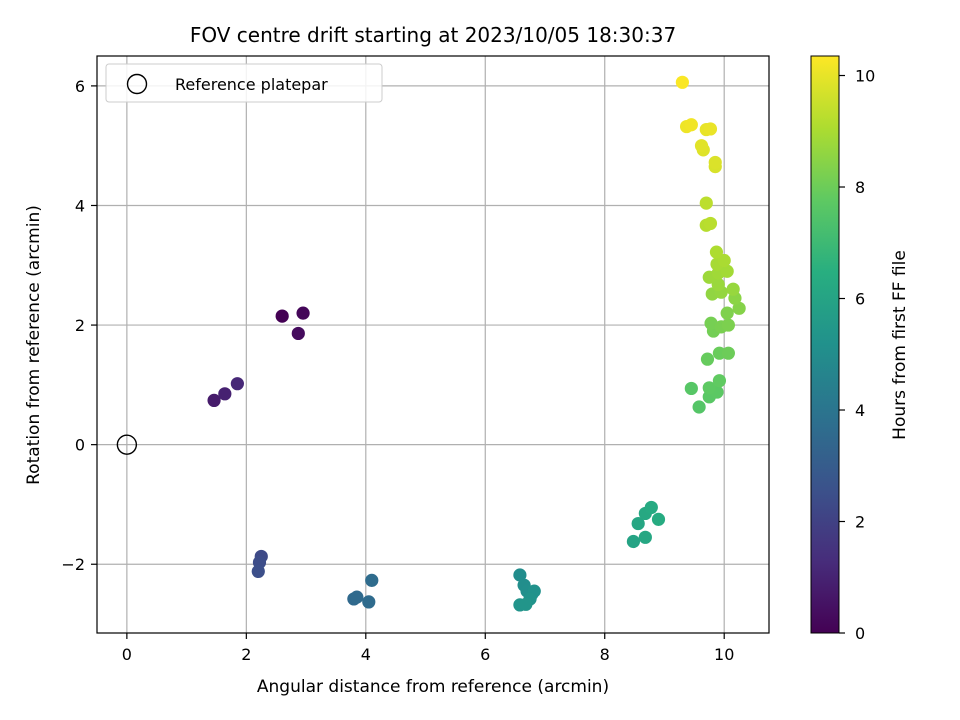 The height and width of the screenshot is (720, 960). What do you see at coordinates (137, 84) in the screenshot?
I see `legend-marker-icon` at bounding box center [137, 84].